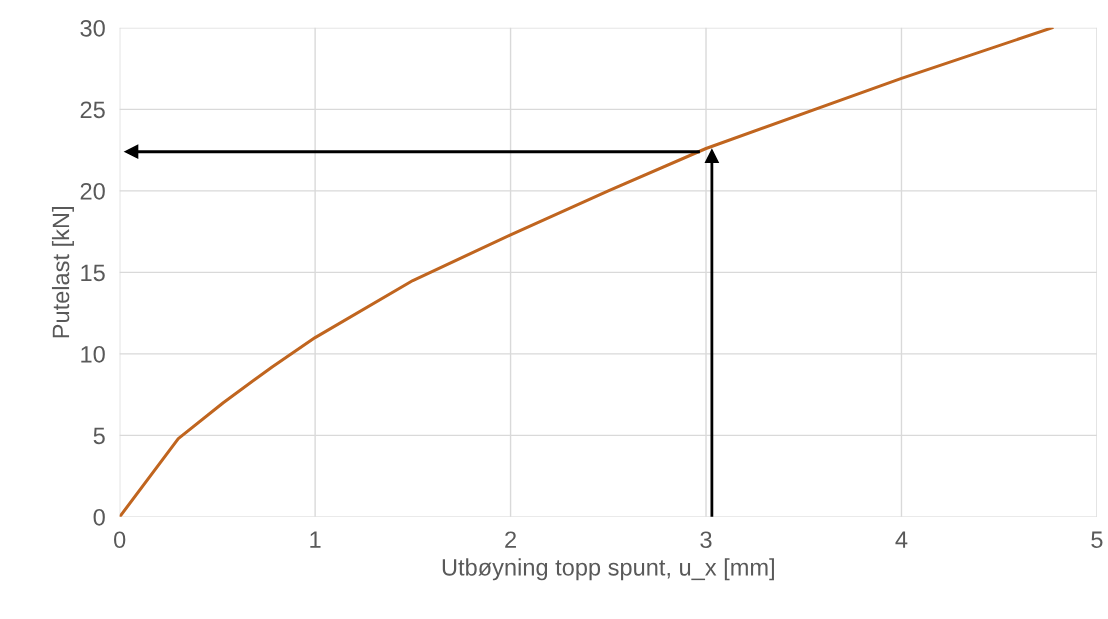  I want to click on x-tick-label: 5, so click(1097, 540).